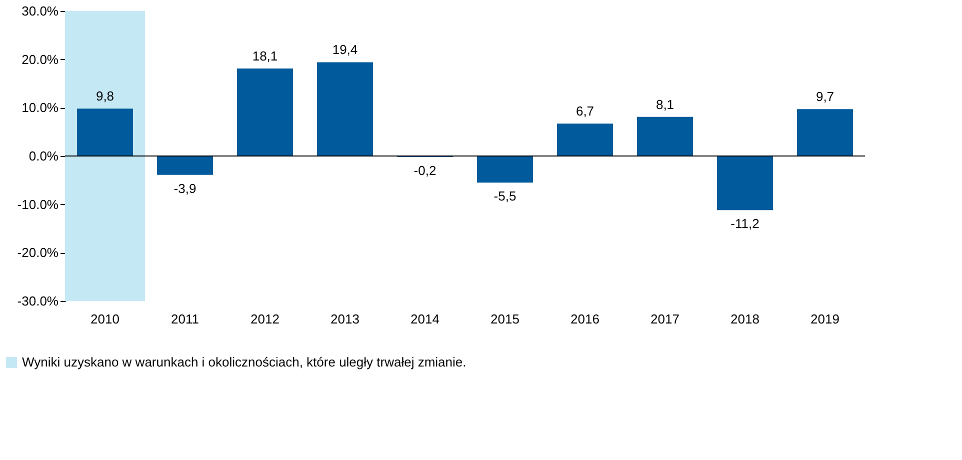 The image size is (962, 460). I want to click on y-tick-label: 0.0%, so click(43, 156).